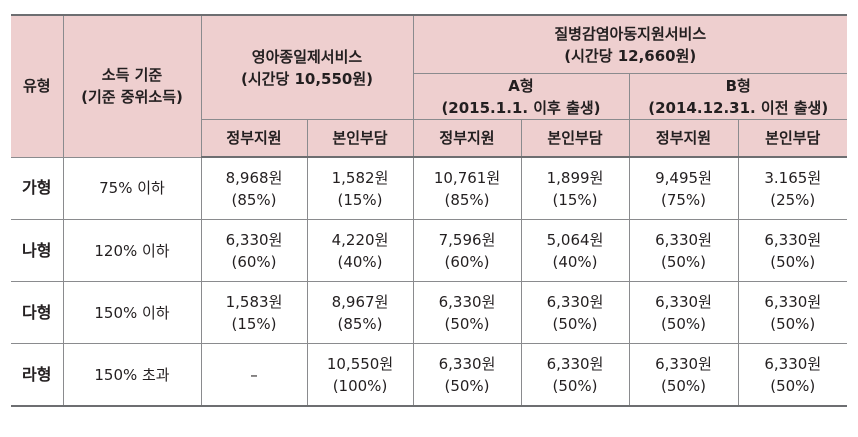 This screenshot has height=437, width=858. Describe the element at coordinates (521, 85) in the screenshot. I see `header-type-a-line1: A형` at that location.